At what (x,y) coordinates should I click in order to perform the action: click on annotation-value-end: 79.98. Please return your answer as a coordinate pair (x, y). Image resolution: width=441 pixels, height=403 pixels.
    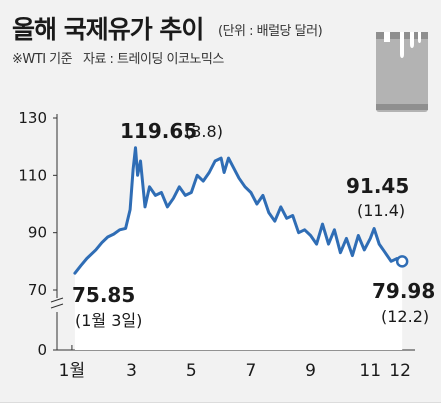
    Looking at the image, I should click on (403, 291).